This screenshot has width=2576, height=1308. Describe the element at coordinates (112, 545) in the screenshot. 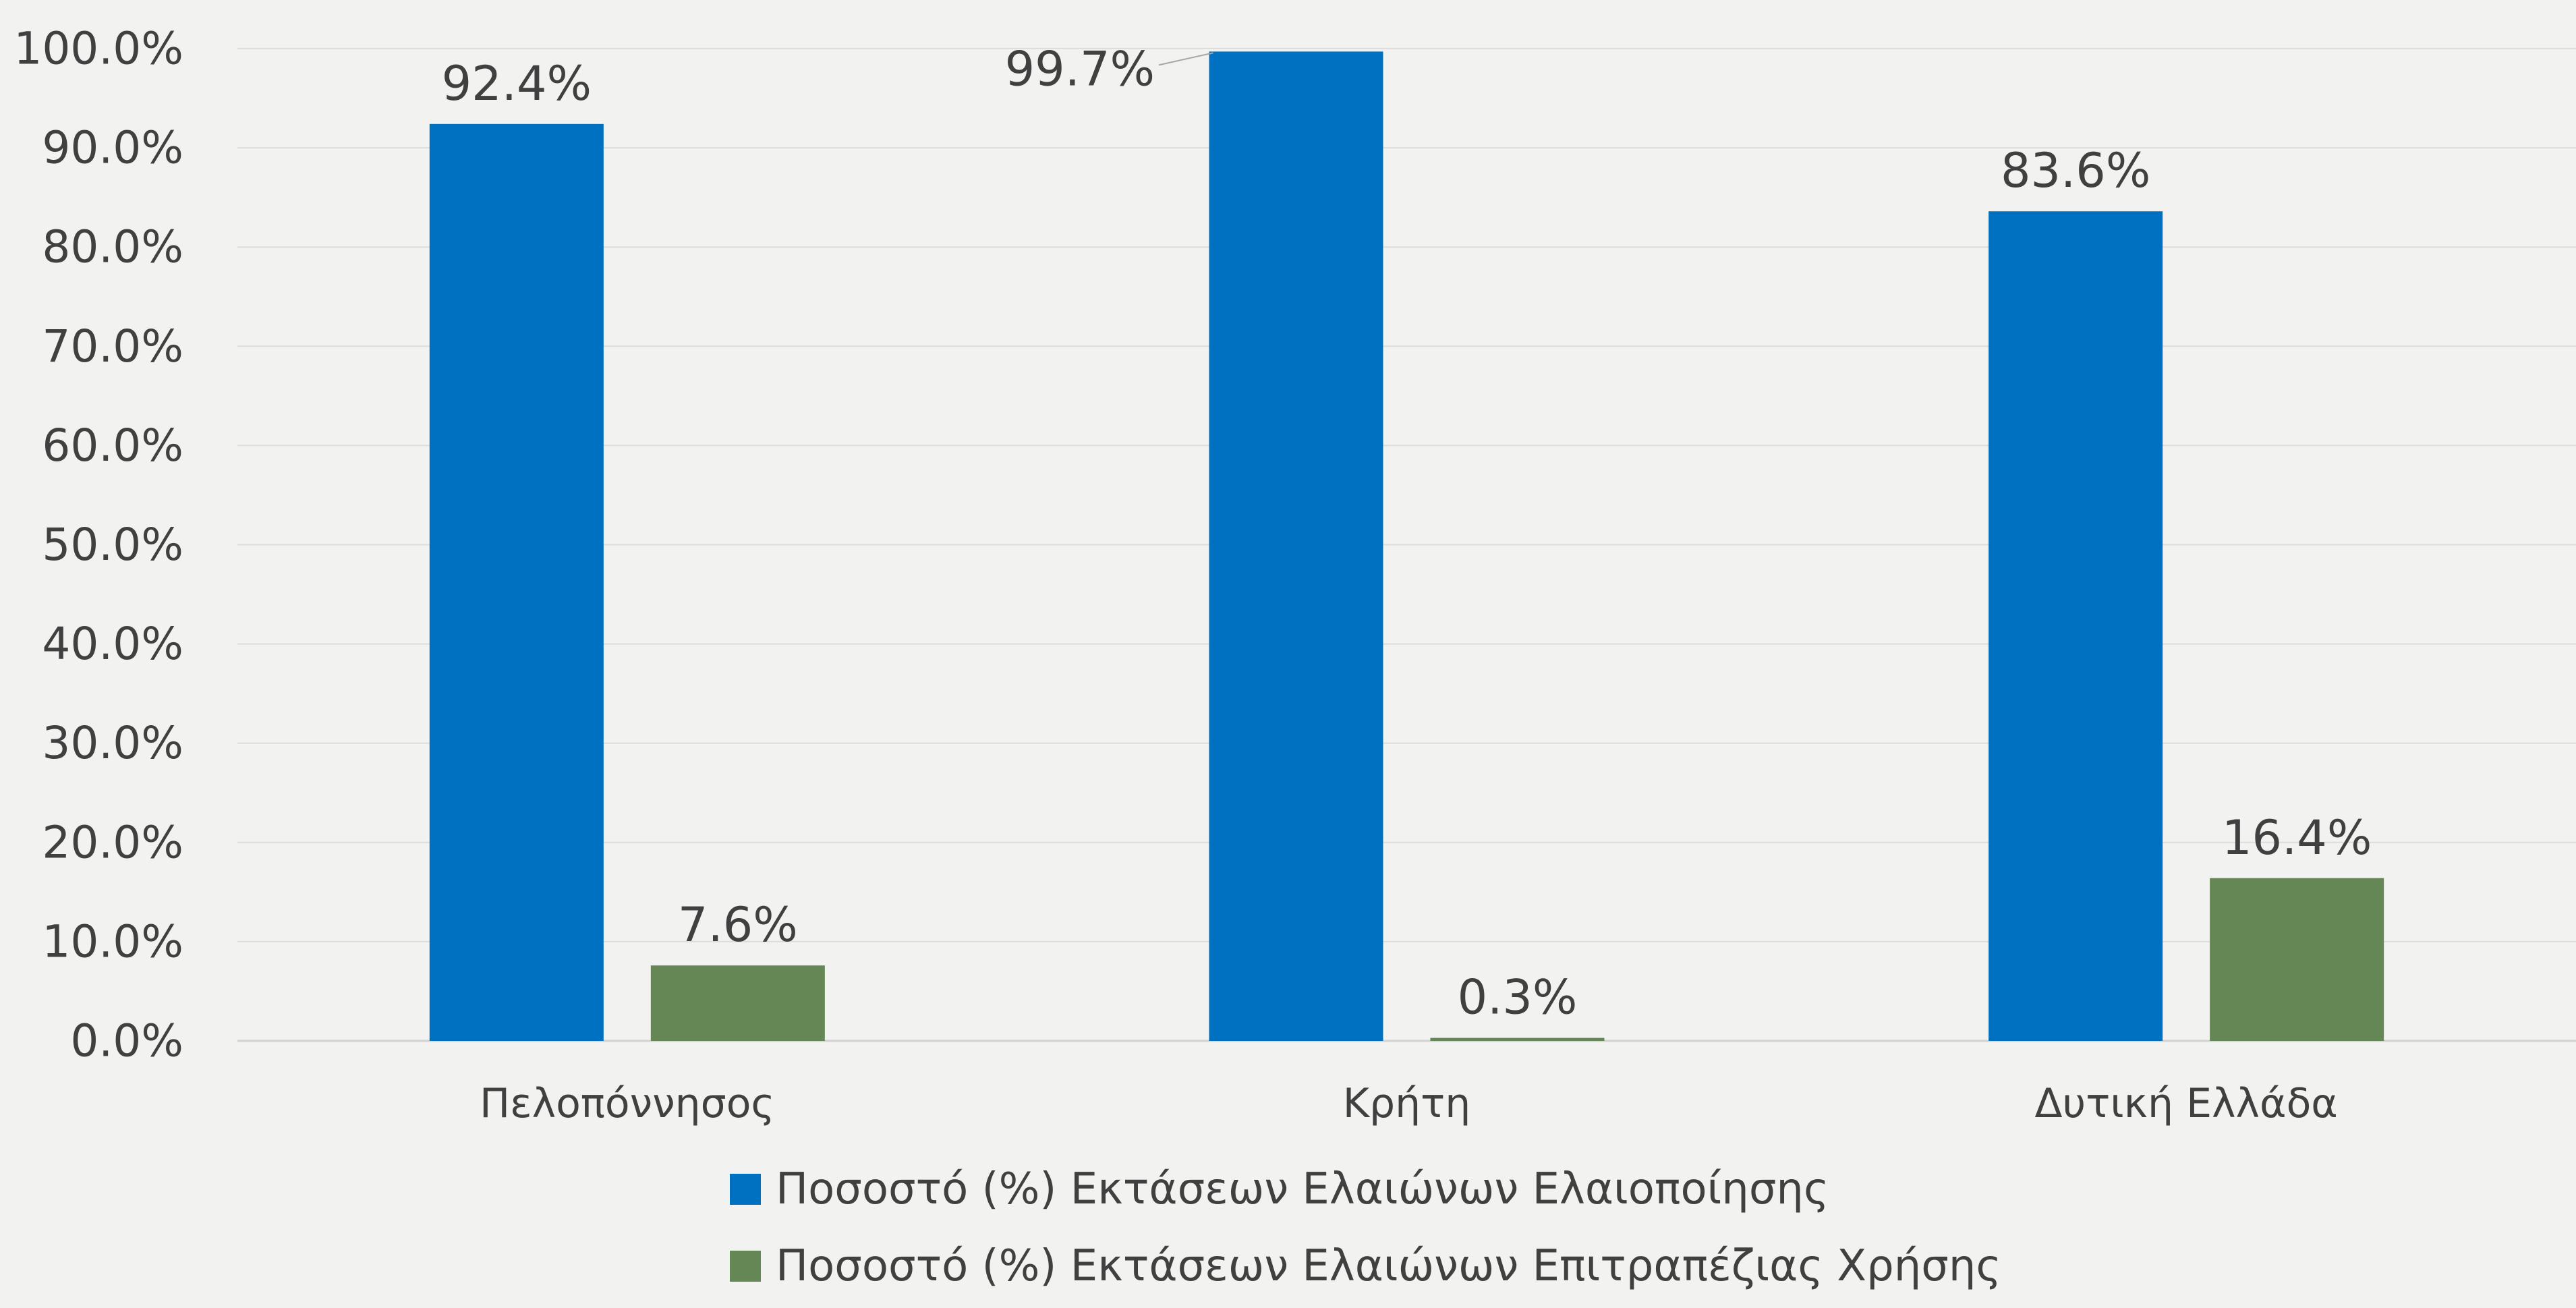

I see `y-tick-label: 50.0%` at that location.